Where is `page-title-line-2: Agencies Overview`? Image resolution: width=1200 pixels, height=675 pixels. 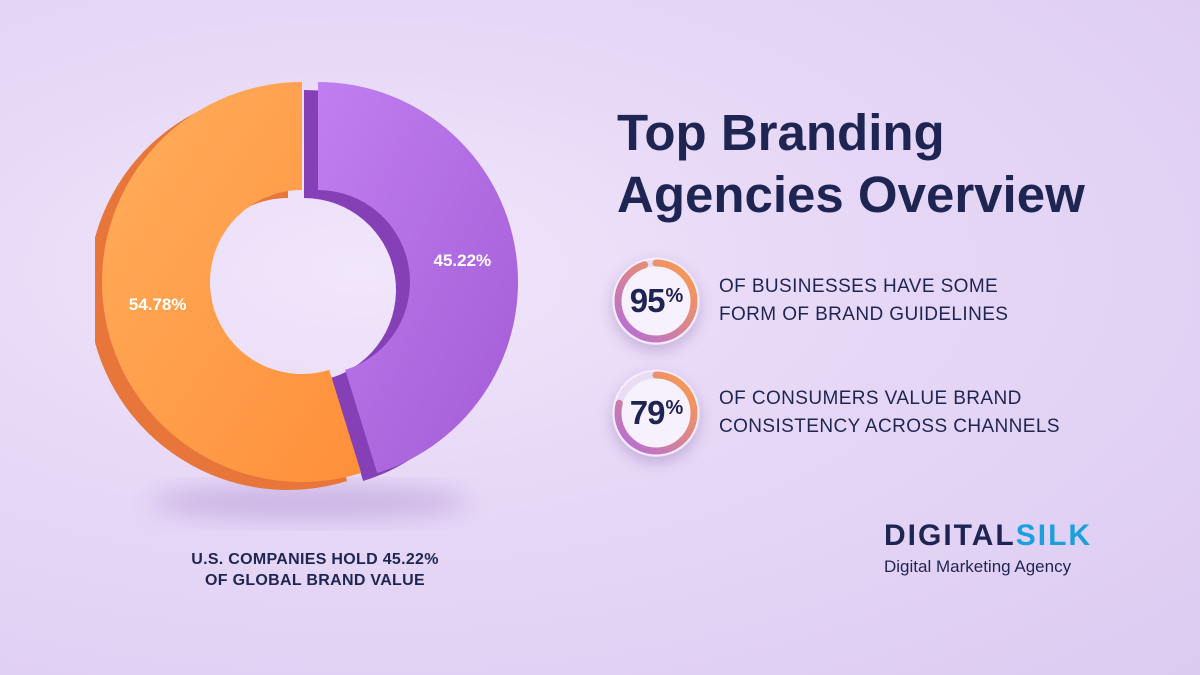
page-title-line-2: Agencies Overview is located at coordinates (851, 194).